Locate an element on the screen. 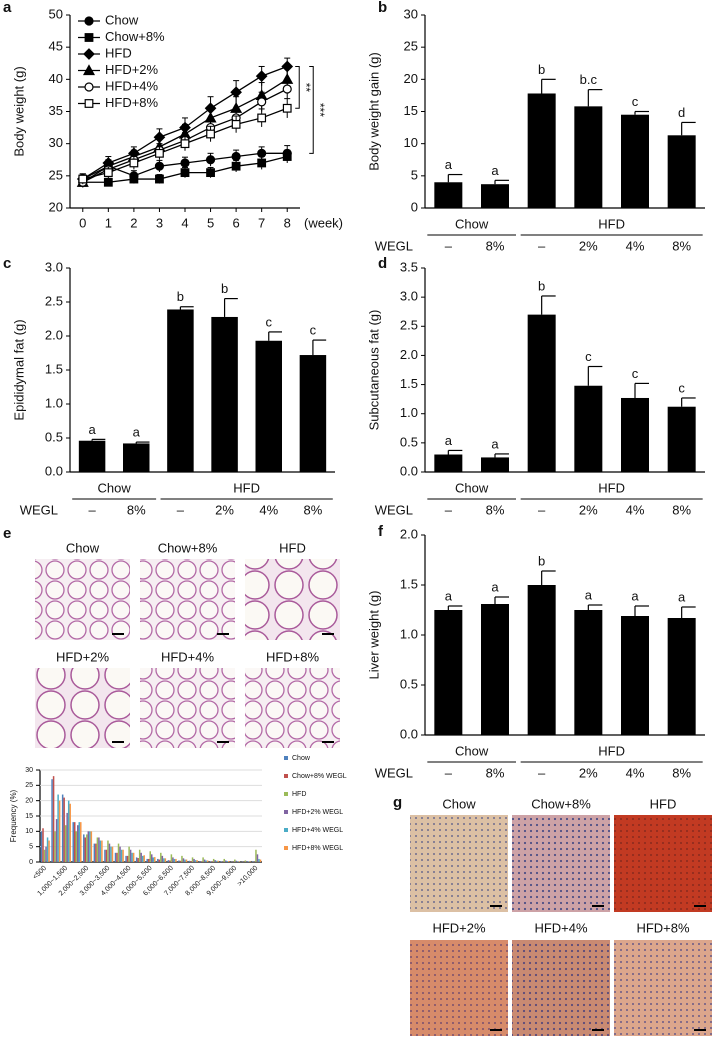 This screenshot has height=1041, width=720. significance-letter: d is located at coordinates (681, 112).